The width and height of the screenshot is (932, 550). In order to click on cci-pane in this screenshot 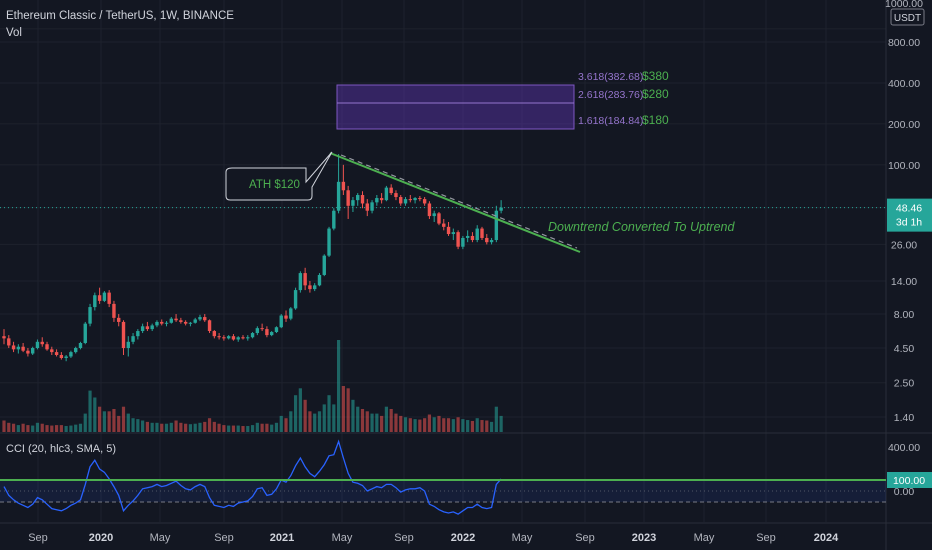, I will do `click(443, 477)`.